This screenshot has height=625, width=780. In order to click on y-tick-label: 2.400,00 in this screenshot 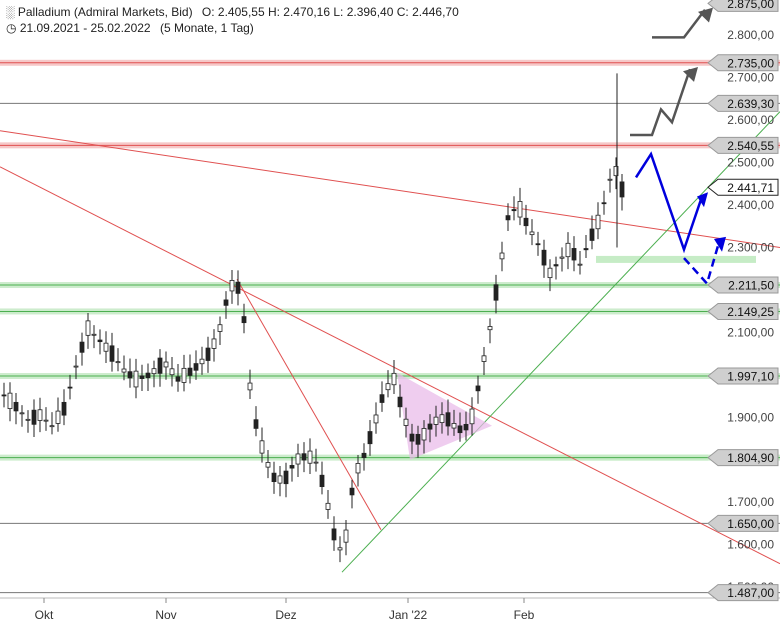, I will do `click(750, 205)`.